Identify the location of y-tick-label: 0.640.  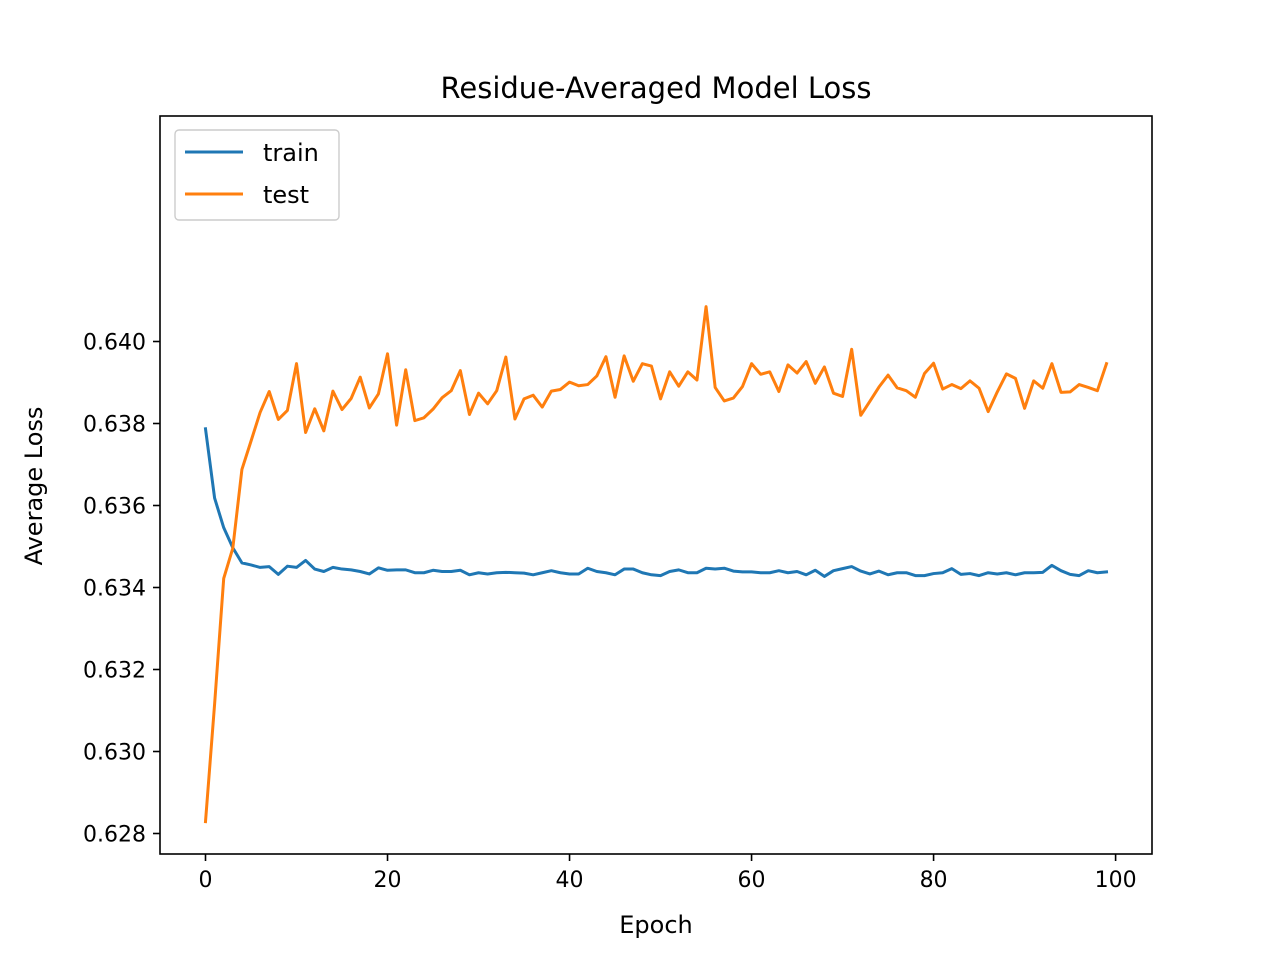
(114, 343).